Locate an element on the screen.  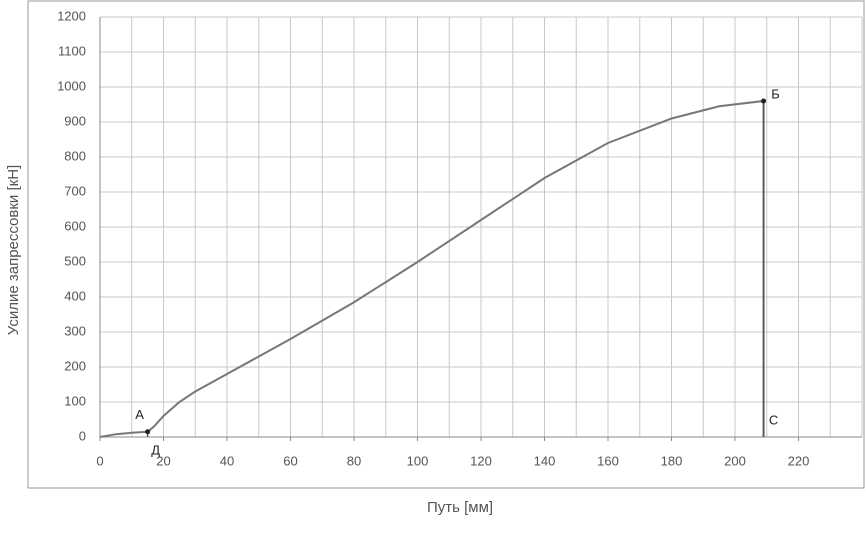
annotation-label: С is located at coordinates (773, 419).